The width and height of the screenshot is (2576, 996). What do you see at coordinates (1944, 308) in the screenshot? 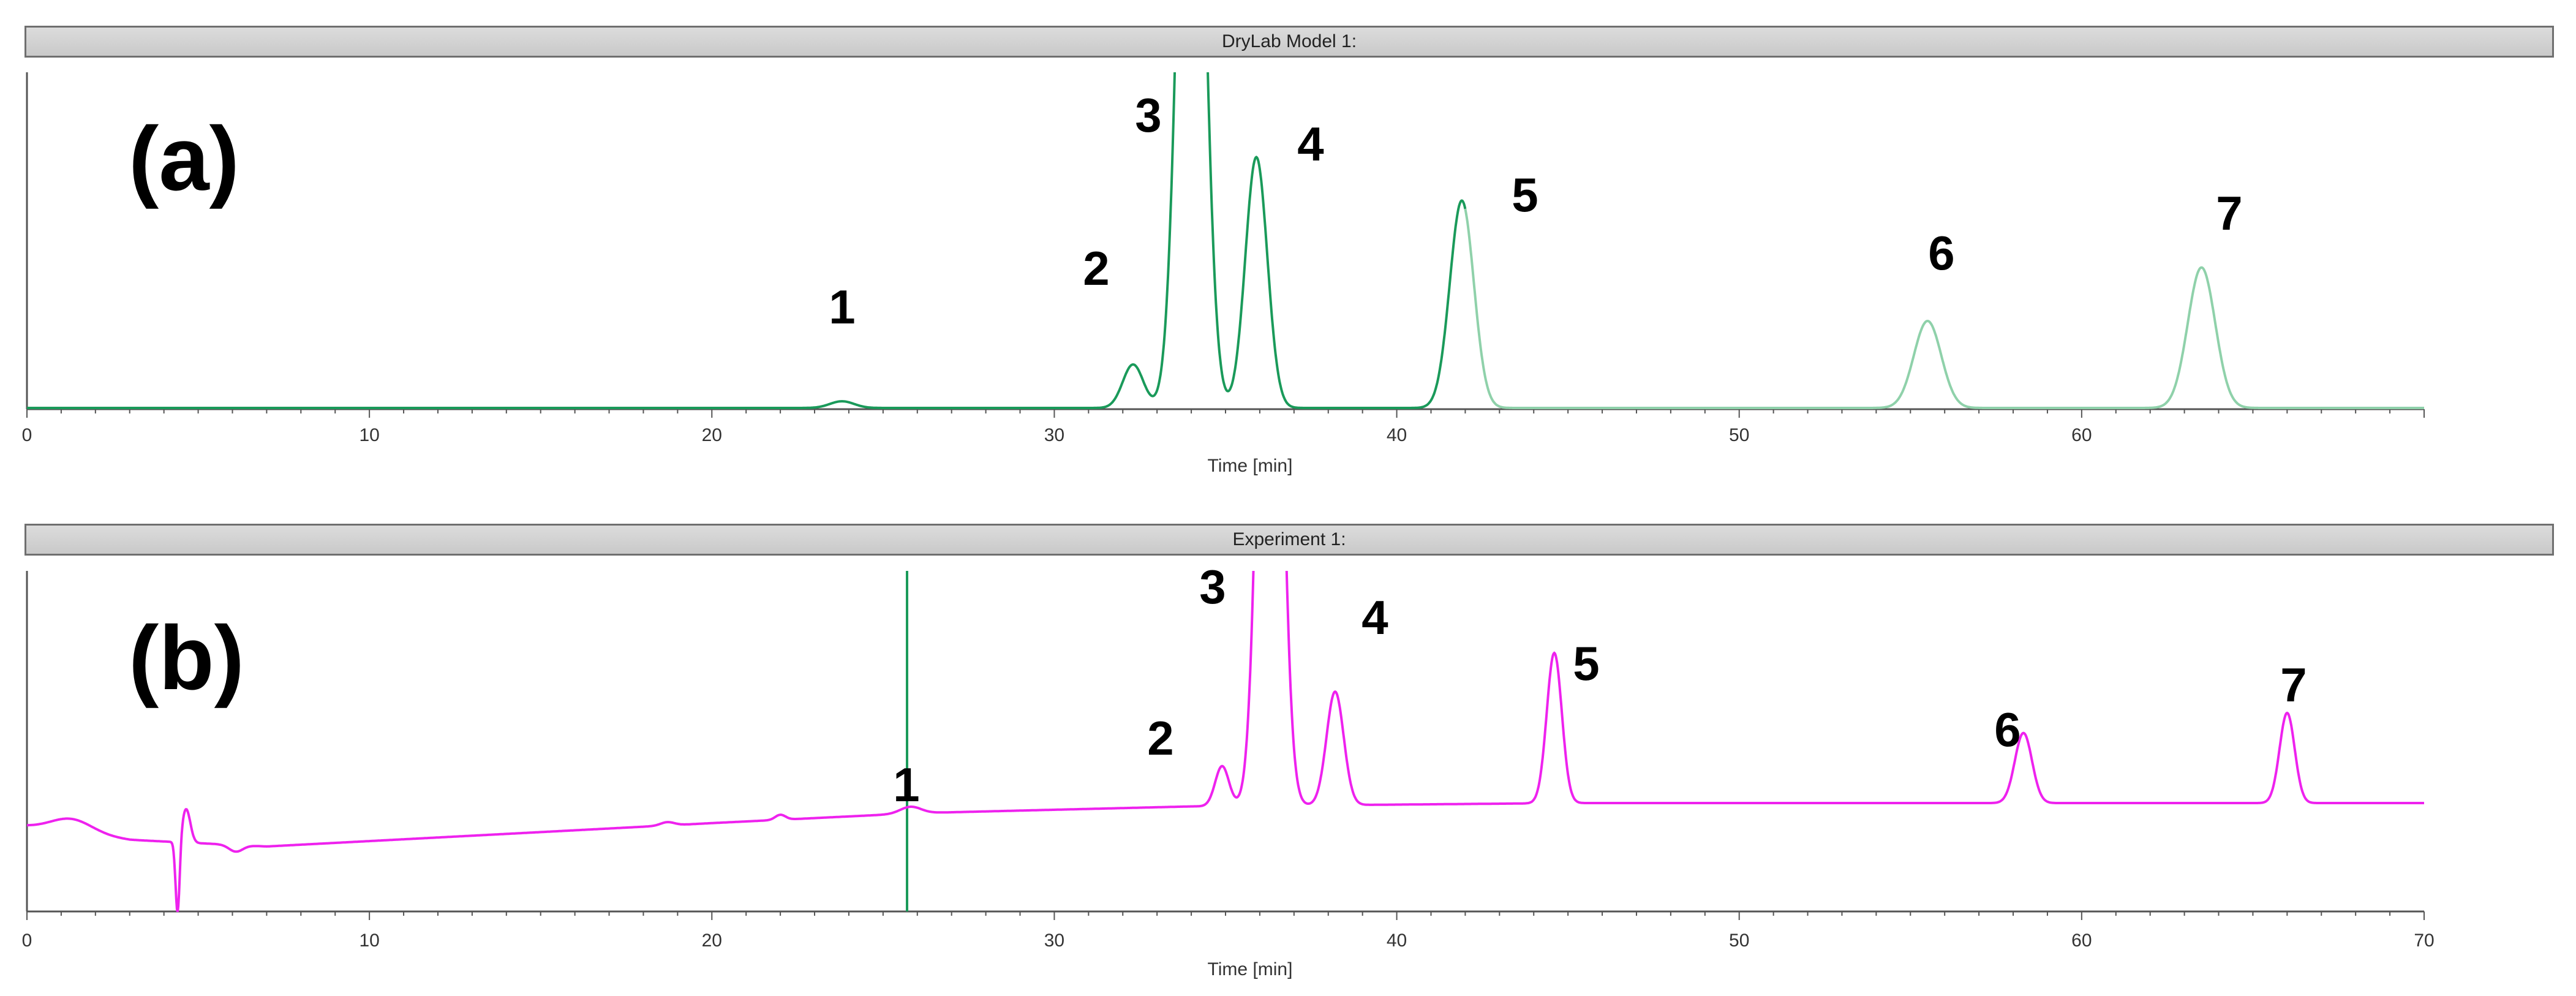
I see `chromatogram-trace-faded` at bounding box center [1944, 308].